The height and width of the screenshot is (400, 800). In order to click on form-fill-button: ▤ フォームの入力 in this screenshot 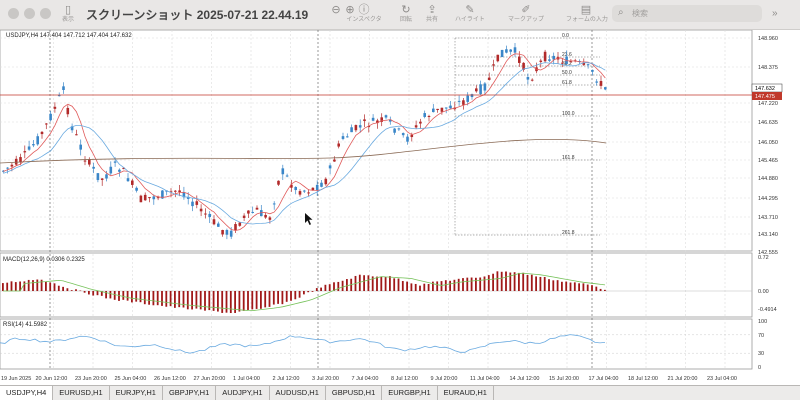, I will do `click(587, 13)`.